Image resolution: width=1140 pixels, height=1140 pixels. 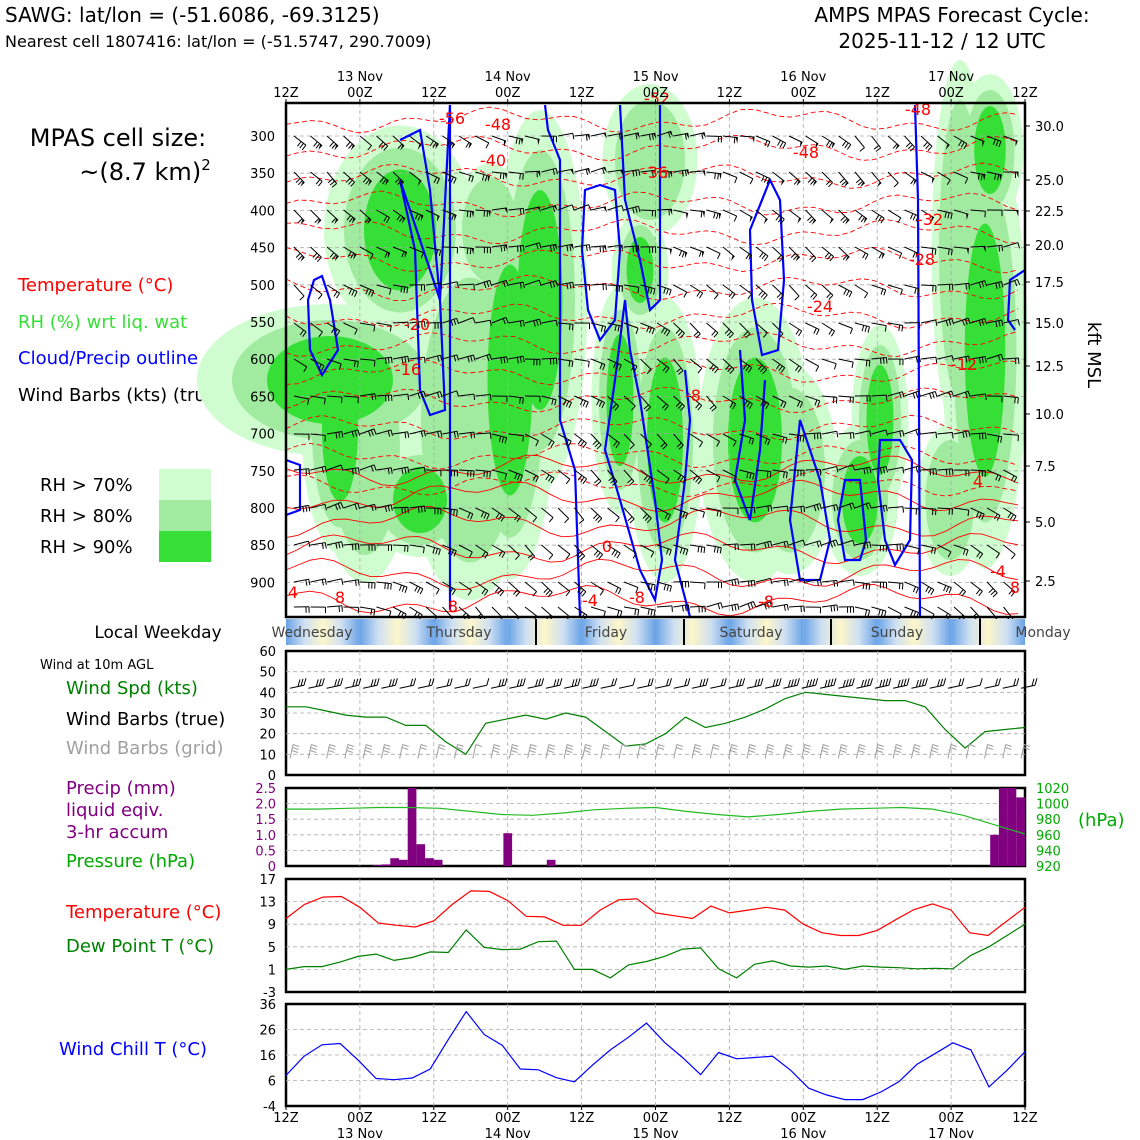 What do you see at coordinates (453, 606) in the screenshot?
I see `temperature-contour-label: 8` at bounding box center [453, 606].